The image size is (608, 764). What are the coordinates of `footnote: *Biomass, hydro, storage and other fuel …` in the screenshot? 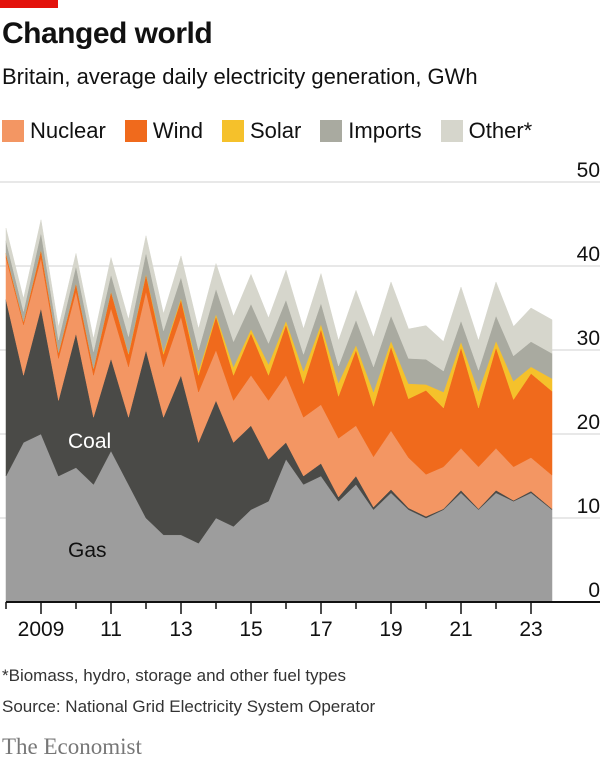 It's located at (174, 675).